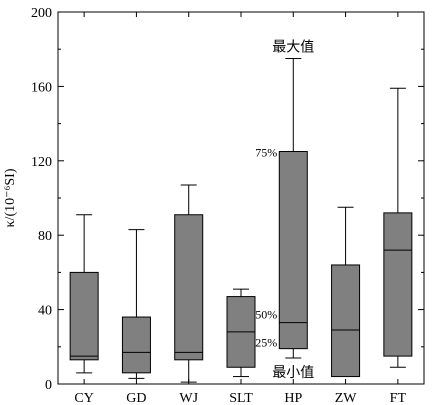 The width and height of the screenshot is (432, 405). Describe the element at coordinates (293, 48) in the screenshot. I see `max-value-annotation: 最大值` at that location.